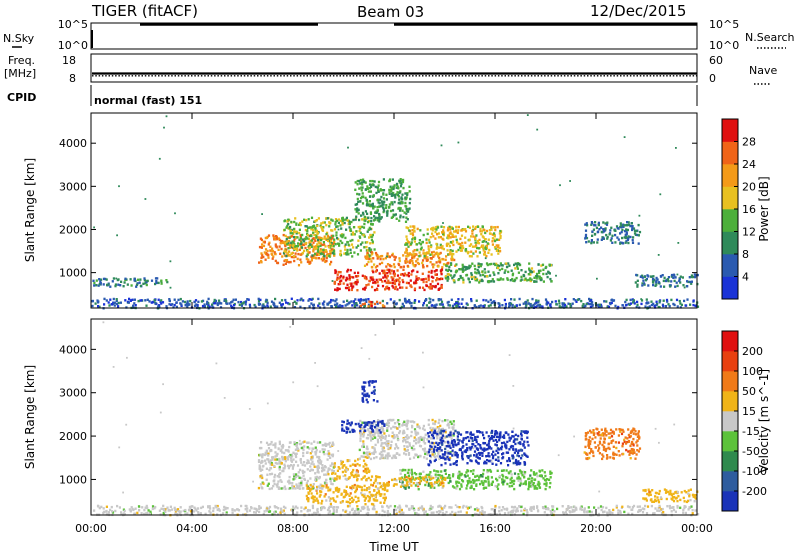  What do you see at coordinates (724, 24) in the screenshot?
I see `nsearch-tick-top: 10^5` at bounding box center [724, 24].